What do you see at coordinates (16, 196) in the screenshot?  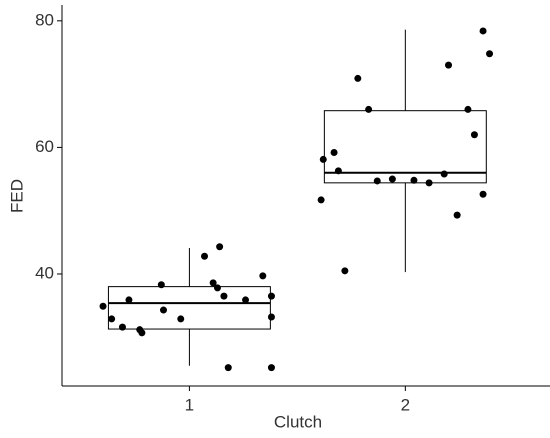 I see `y-axis-label: FED` at bounding box center [16, 196].